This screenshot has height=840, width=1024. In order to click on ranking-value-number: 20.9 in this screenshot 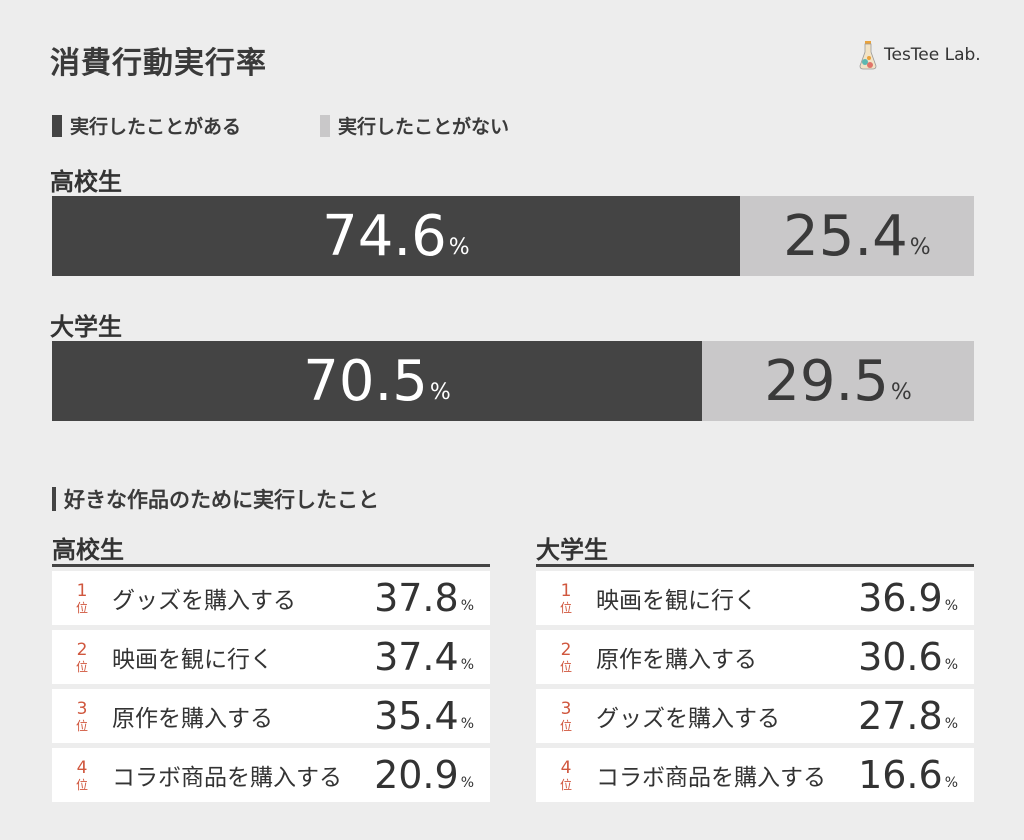, I will do `click(416, 775)`.